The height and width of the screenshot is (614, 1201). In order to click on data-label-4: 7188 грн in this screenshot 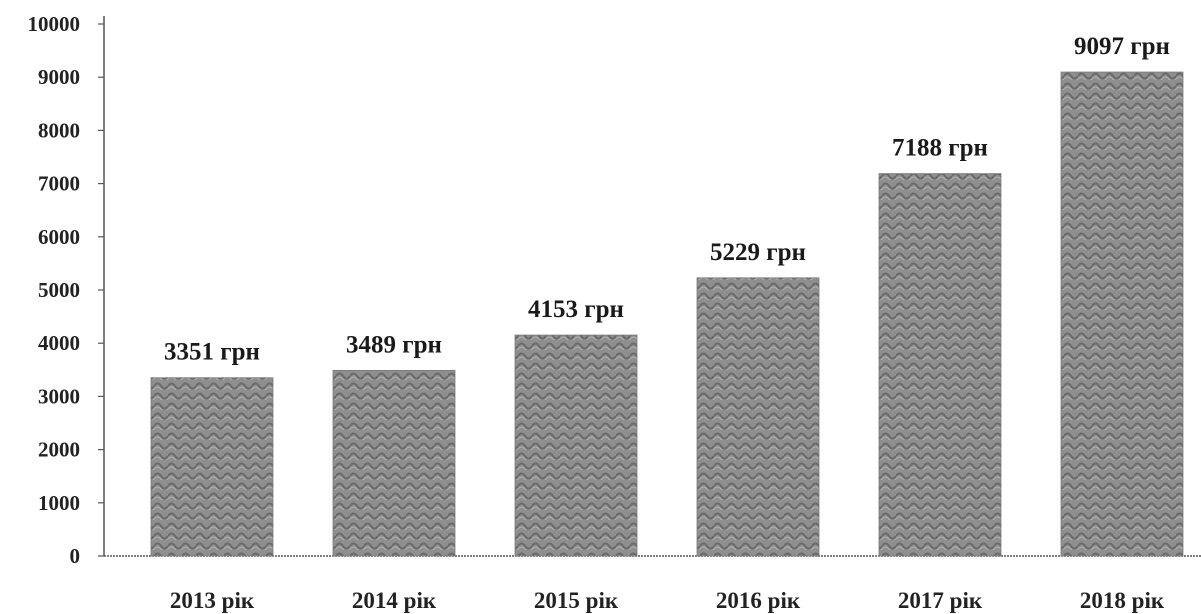, I will do `click(940, 148)`.